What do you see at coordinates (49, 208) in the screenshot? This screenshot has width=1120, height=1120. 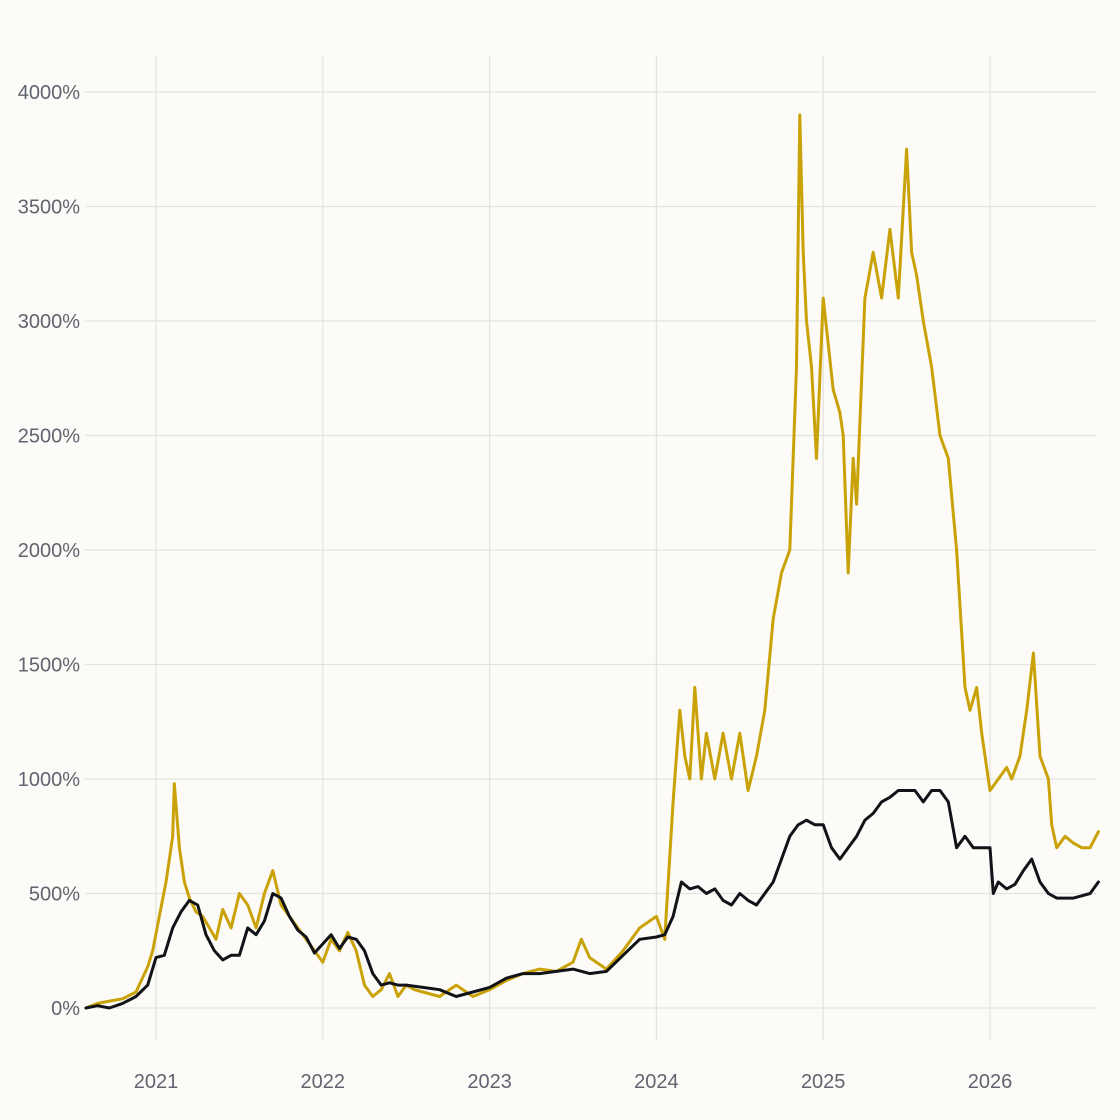 I see `y-tick-label: 3500%` at bounding box center [49, 208].